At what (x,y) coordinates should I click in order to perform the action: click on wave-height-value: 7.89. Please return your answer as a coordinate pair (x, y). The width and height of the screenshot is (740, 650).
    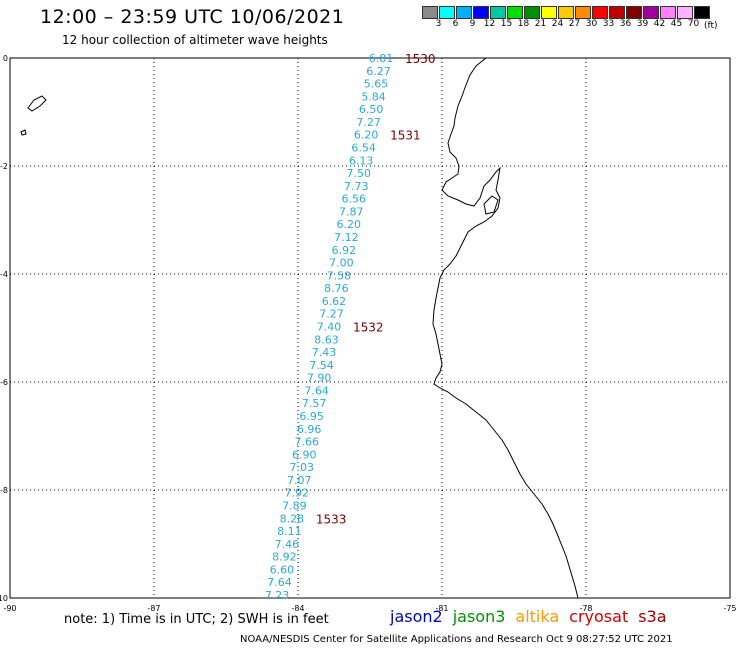
    Looking at the image, I should click on (294, 506).